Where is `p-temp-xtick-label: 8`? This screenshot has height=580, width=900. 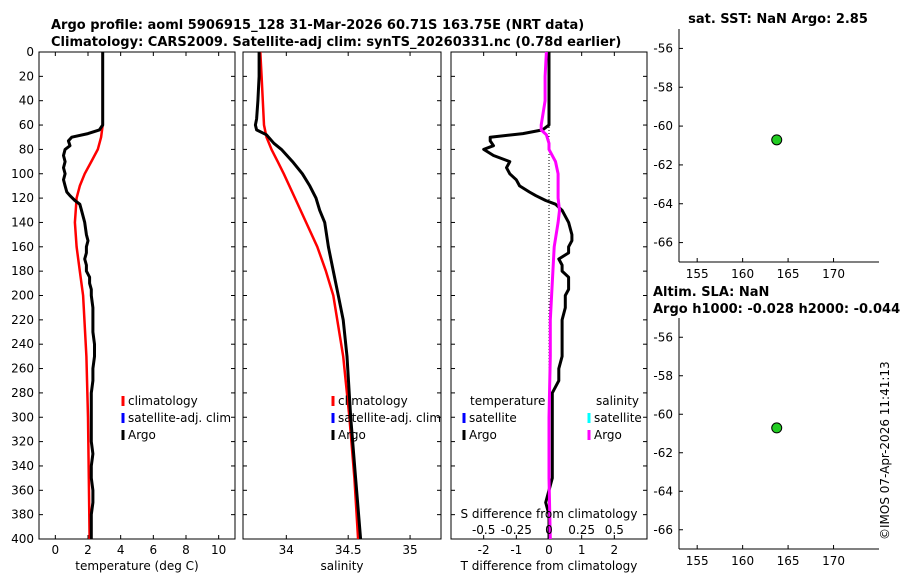
p-temp-xtick-label: 8 is located at coordinates (186, 550).